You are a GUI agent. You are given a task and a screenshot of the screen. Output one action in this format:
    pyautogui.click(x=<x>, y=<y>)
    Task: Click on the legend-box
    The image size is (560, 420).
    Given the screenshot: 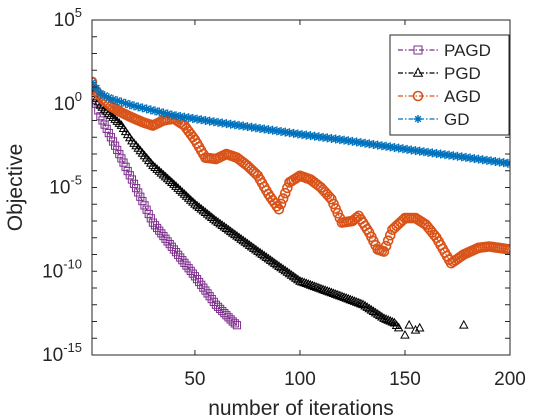 What is the action you would take?
    pyautogui.click(x=449, y=85)
    